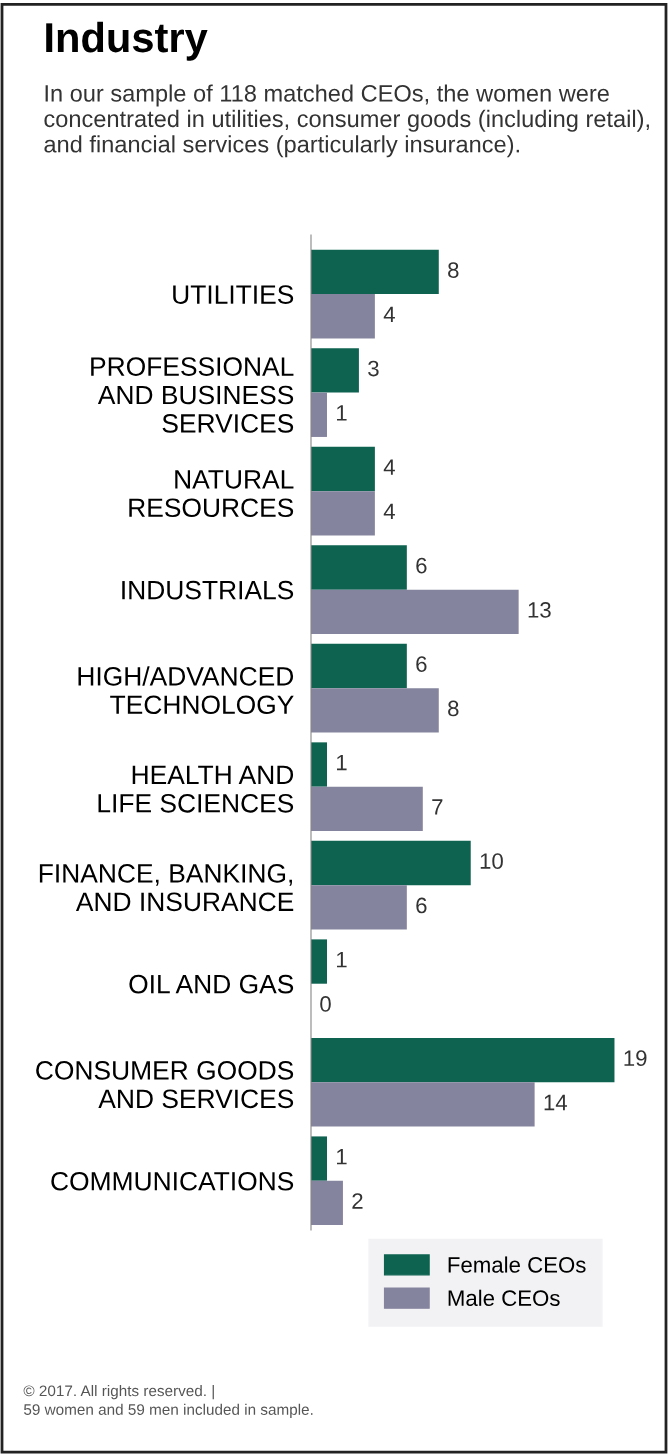 This screenshot has height=1455, width=668. What do you see at coordinates (211, 984) in the screenshot?
I see `y-tick-label: OIL AND GAS` at bounding box center [211, 984].